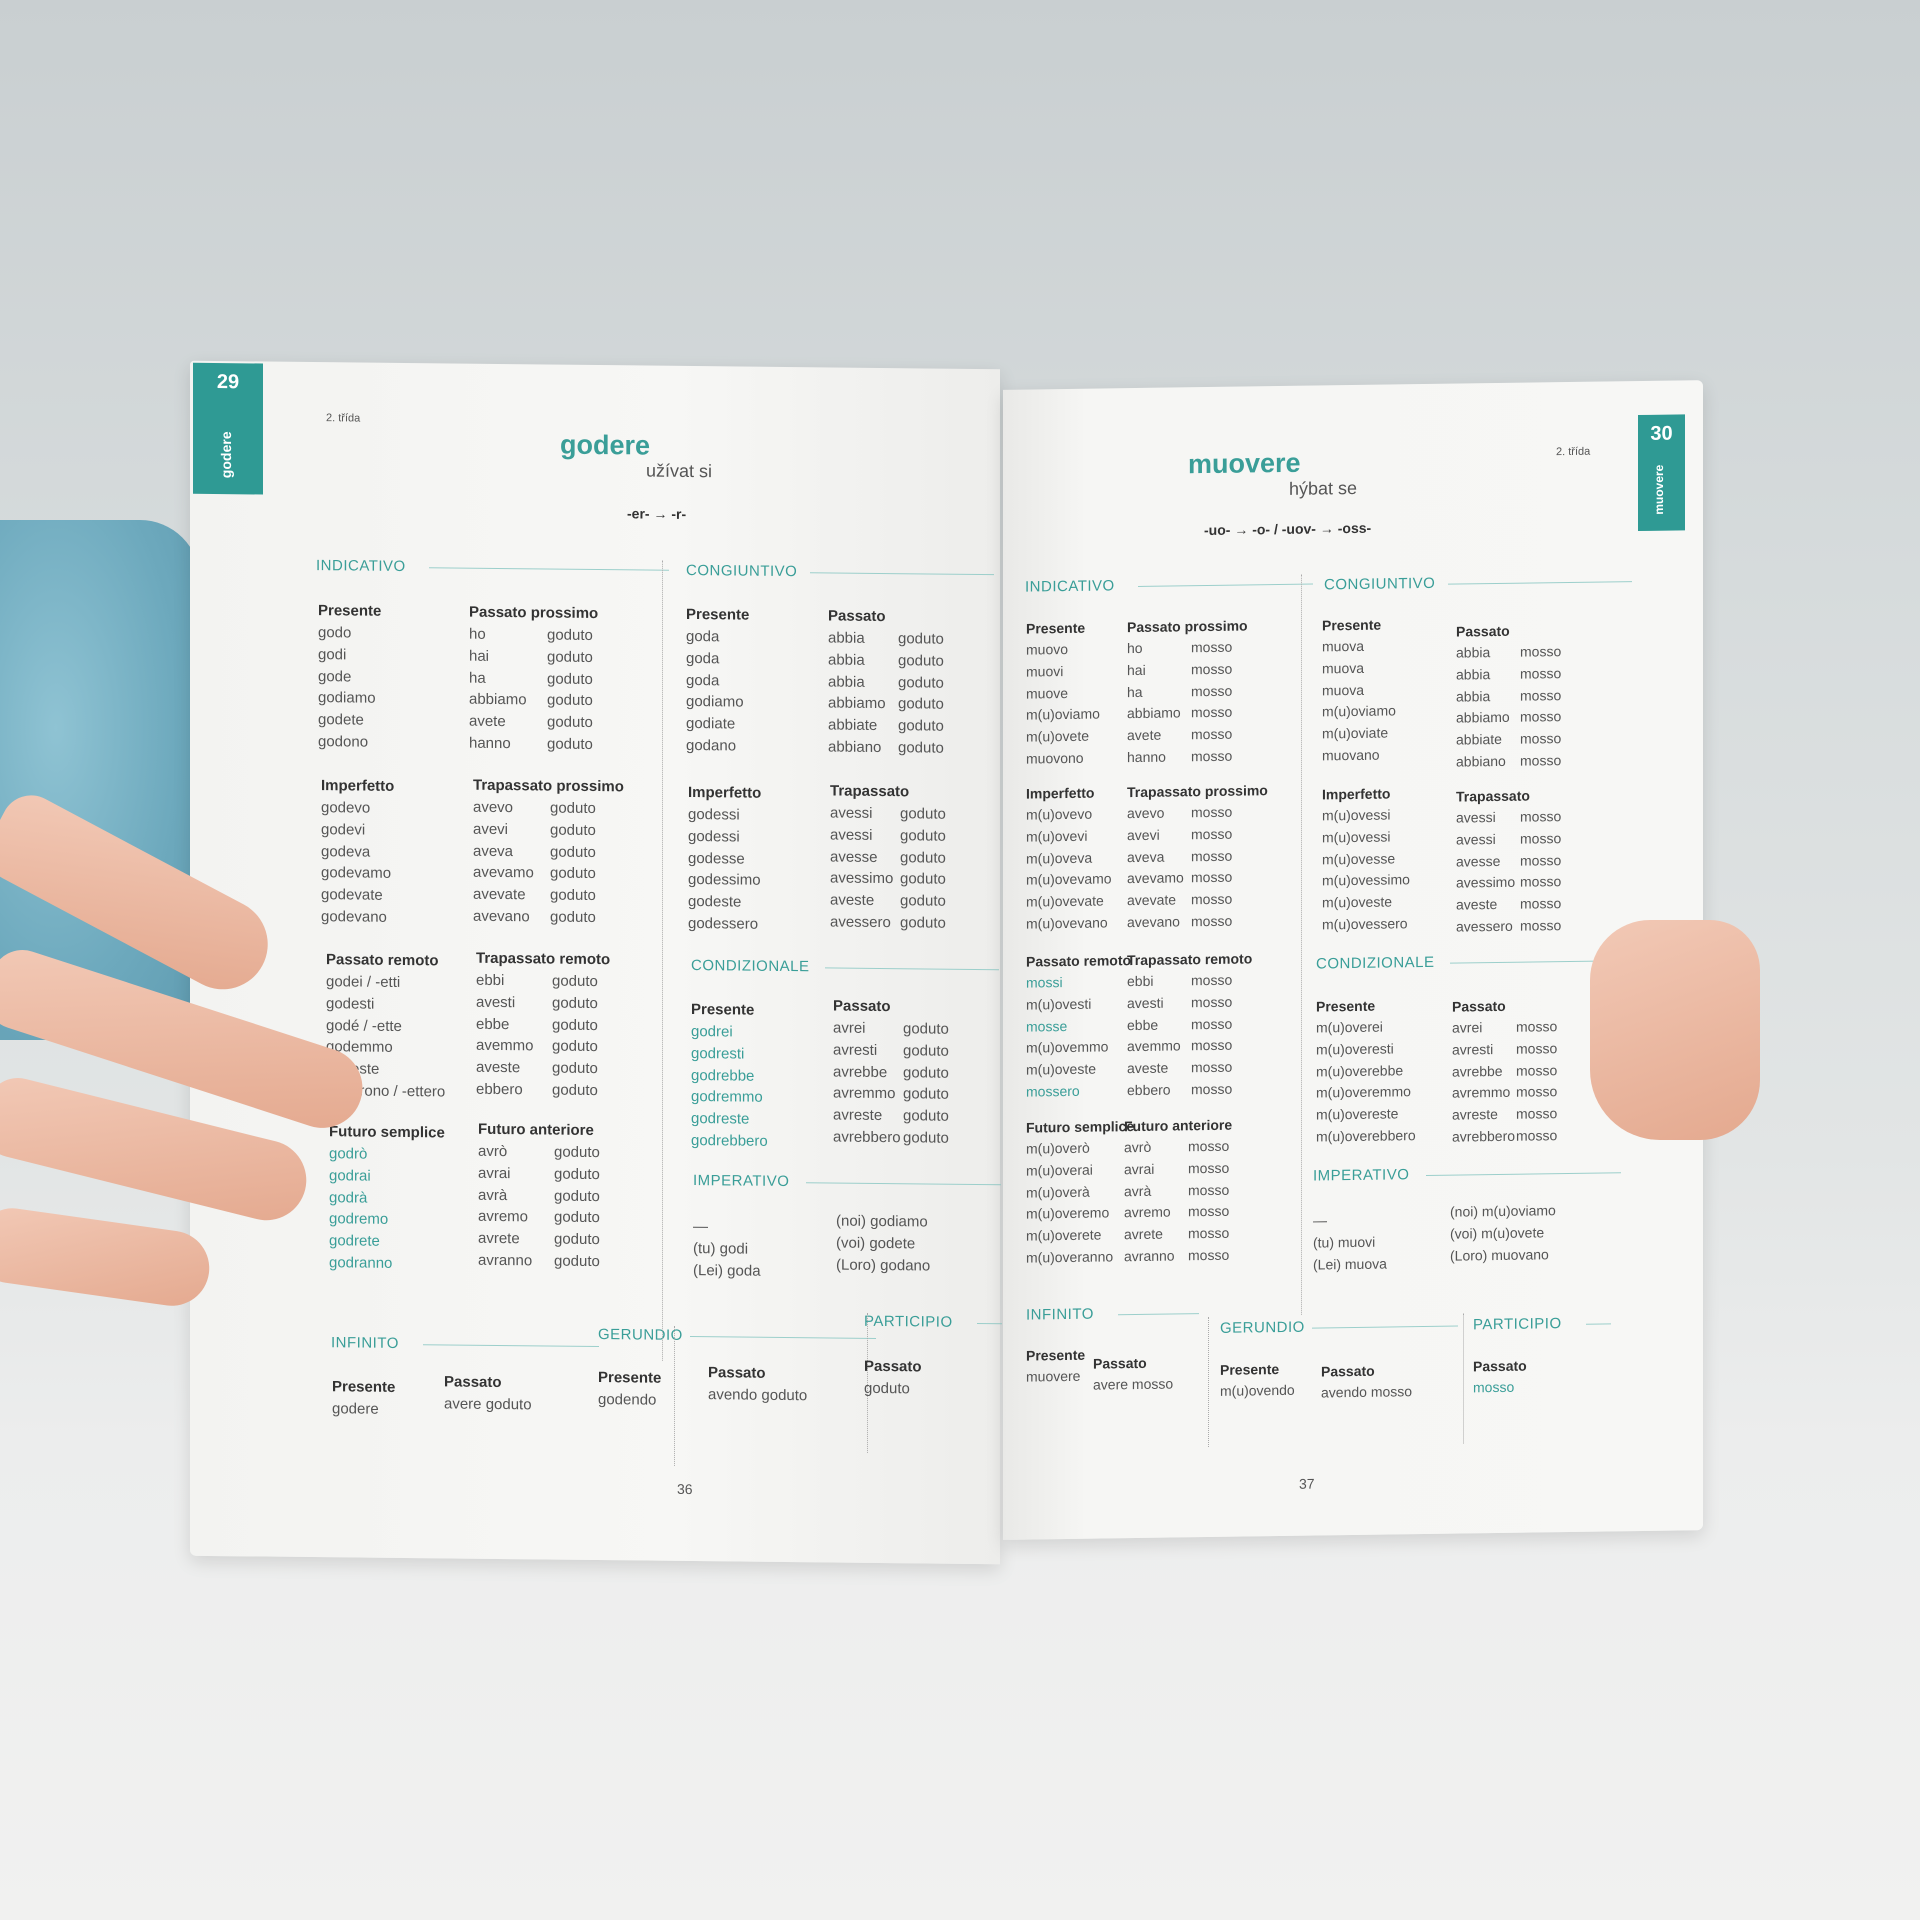 This screenshot has width=1920, height=1920. Describe the element at coordinates (385, 982) in the screenshot. I see `conjugation-row: godei / -etti` at that location.